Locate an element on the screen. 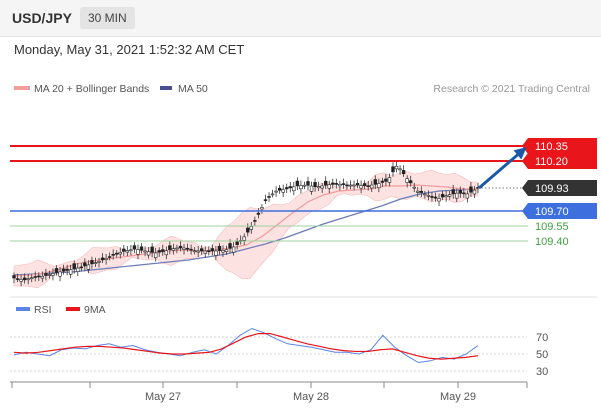 This screenshot has width=601, height=412. rsi-tick-label: 50 is located at coordinates (542, 355).